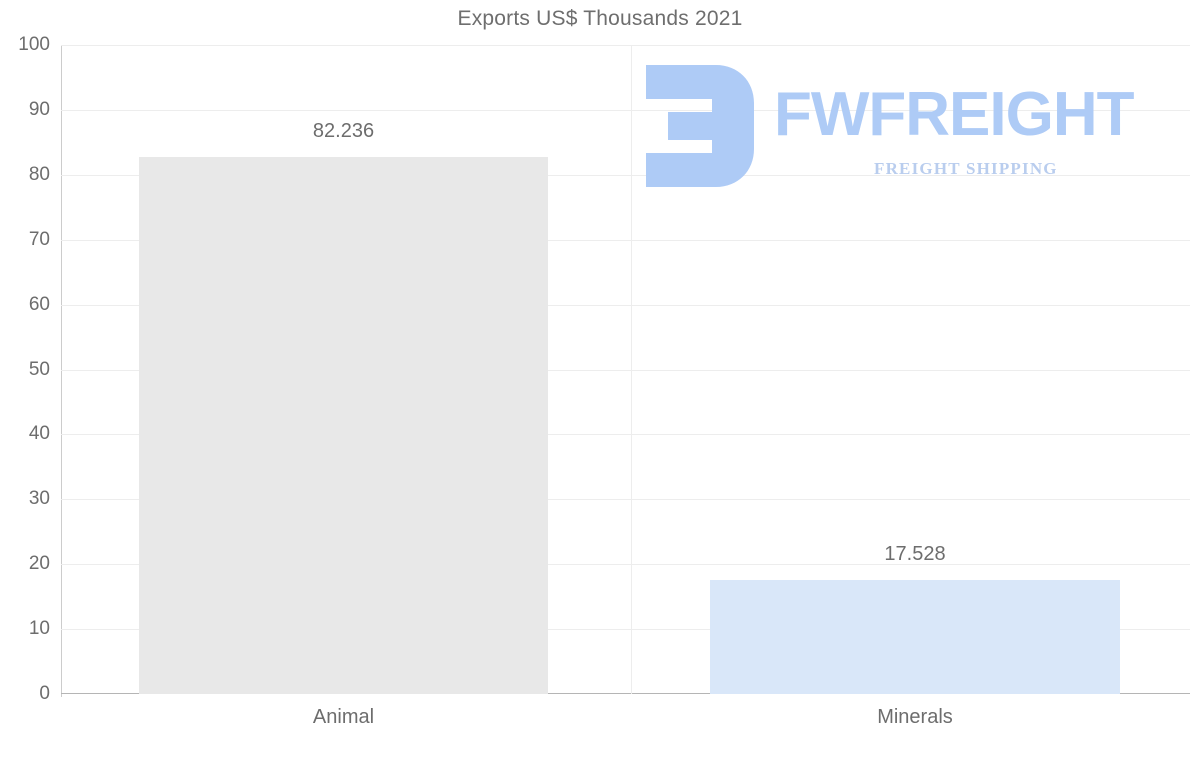 The image size is (1200, 763). Describe the element at coordinates (915, 554) in the screenshot. I see `bar-value-label-minerals: 17.528` at that location.